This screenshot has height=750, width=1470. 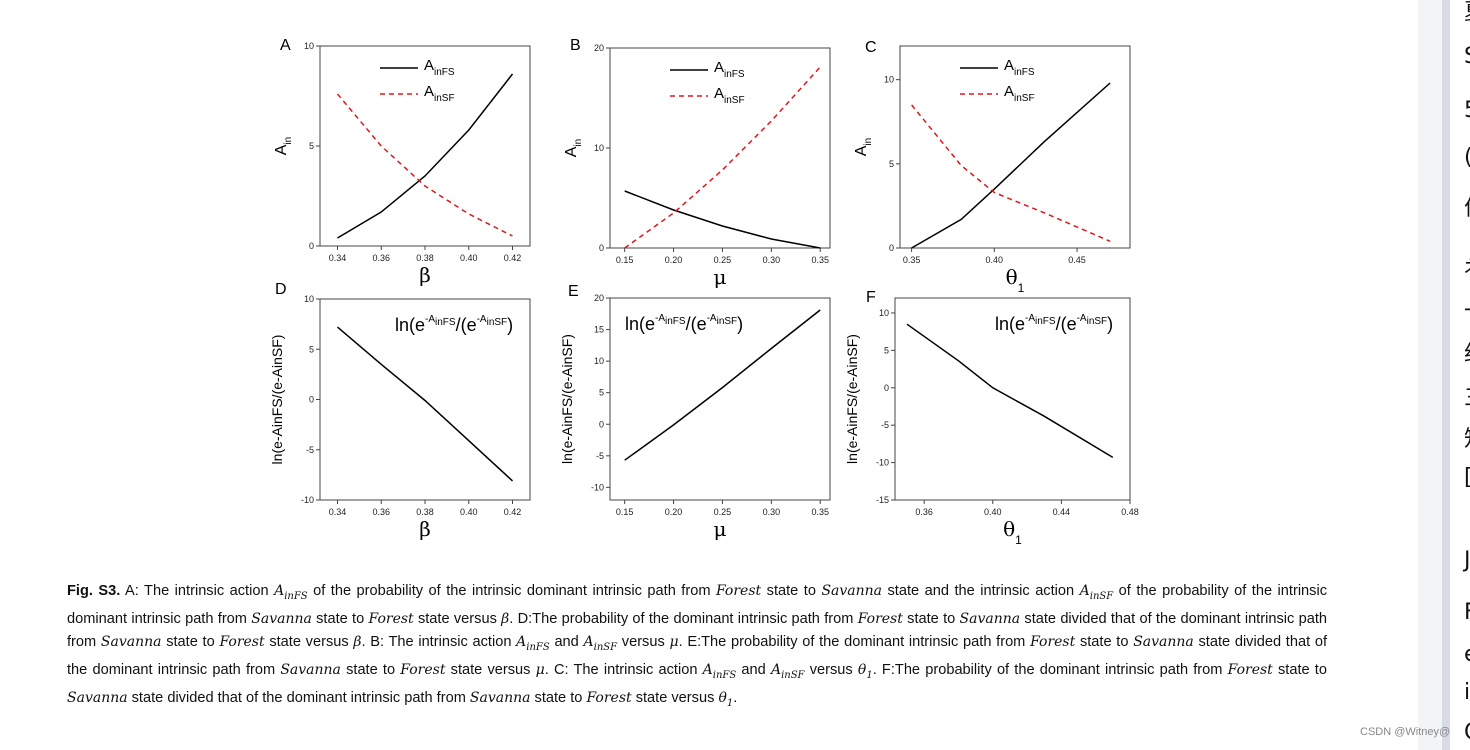 I want to click on strip-char: (, so click(x=1467, y=157).